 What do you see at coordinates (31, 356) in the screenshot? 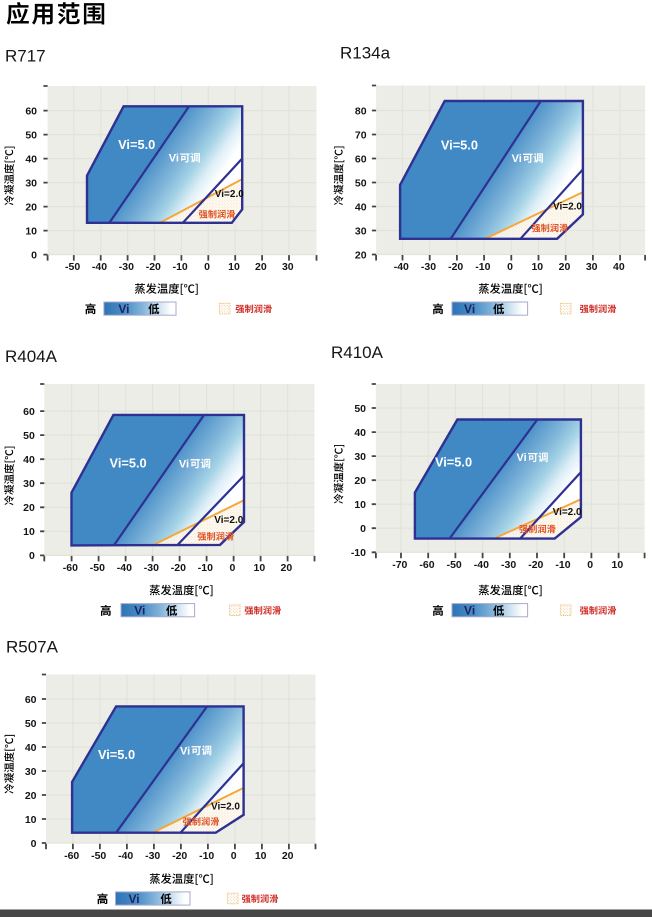
I see `svg-text: R404A` at bounding box center [31, 356].